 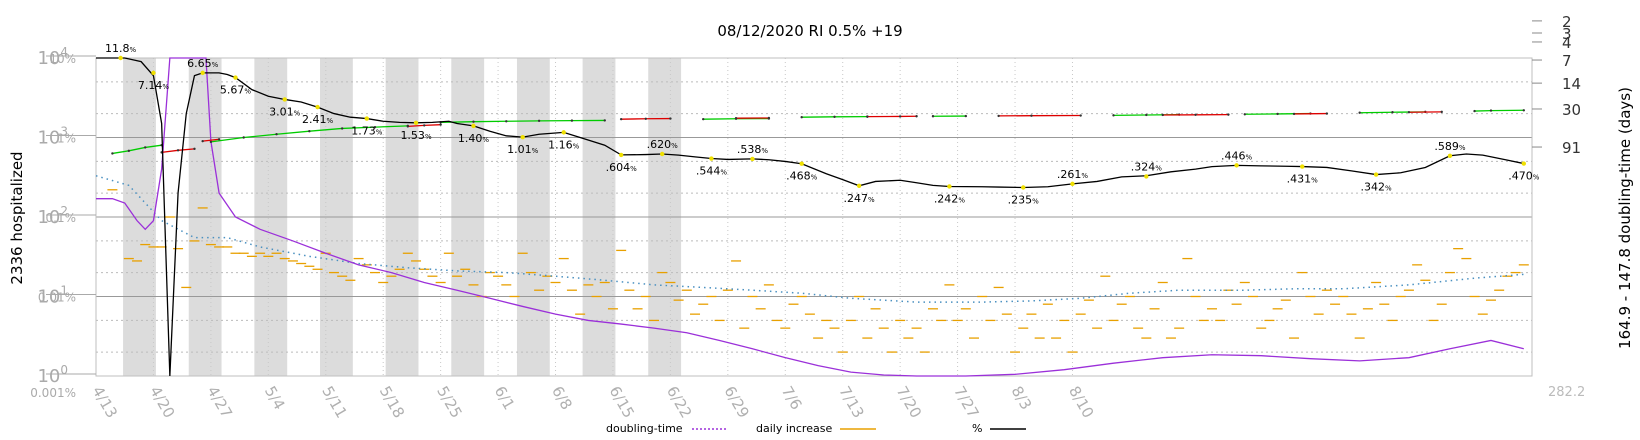 What do you see at coordinates (621, 402) in the screenshot?
I see `x-tick-9: 6/15` at bounding box center [621, 402].